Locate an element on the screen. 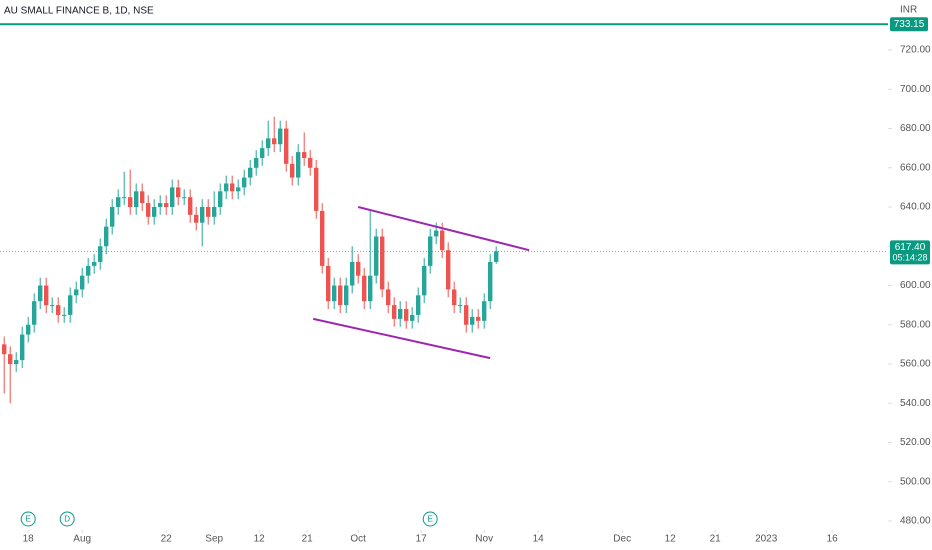 The width and height of the screenshot is (932, 550). y-tick-label: 520.00 is located at coordinates (915, 442).